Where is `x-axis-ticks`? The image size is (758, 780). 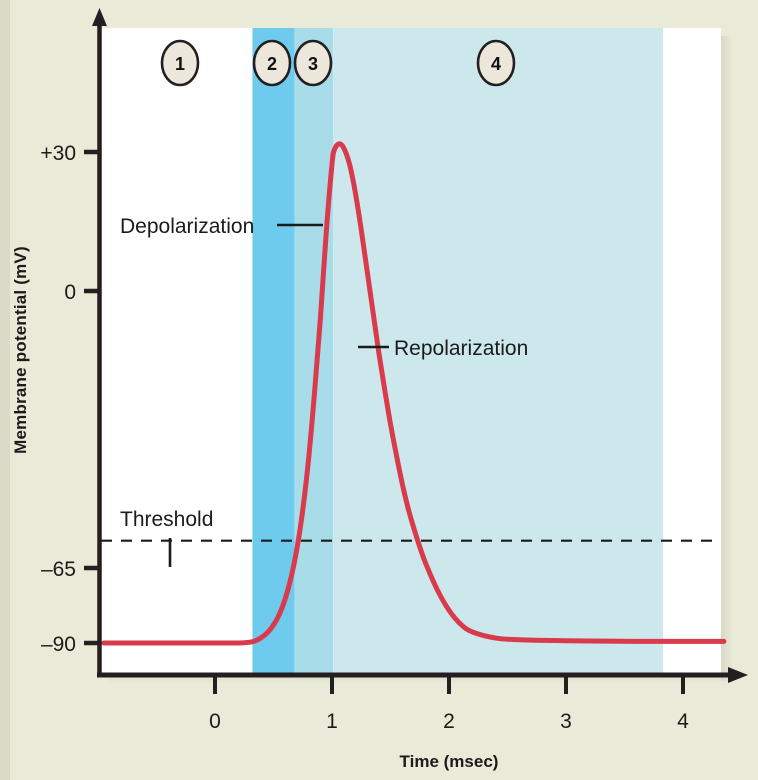
x-axis-ticks is located at coordinates (449, 685).